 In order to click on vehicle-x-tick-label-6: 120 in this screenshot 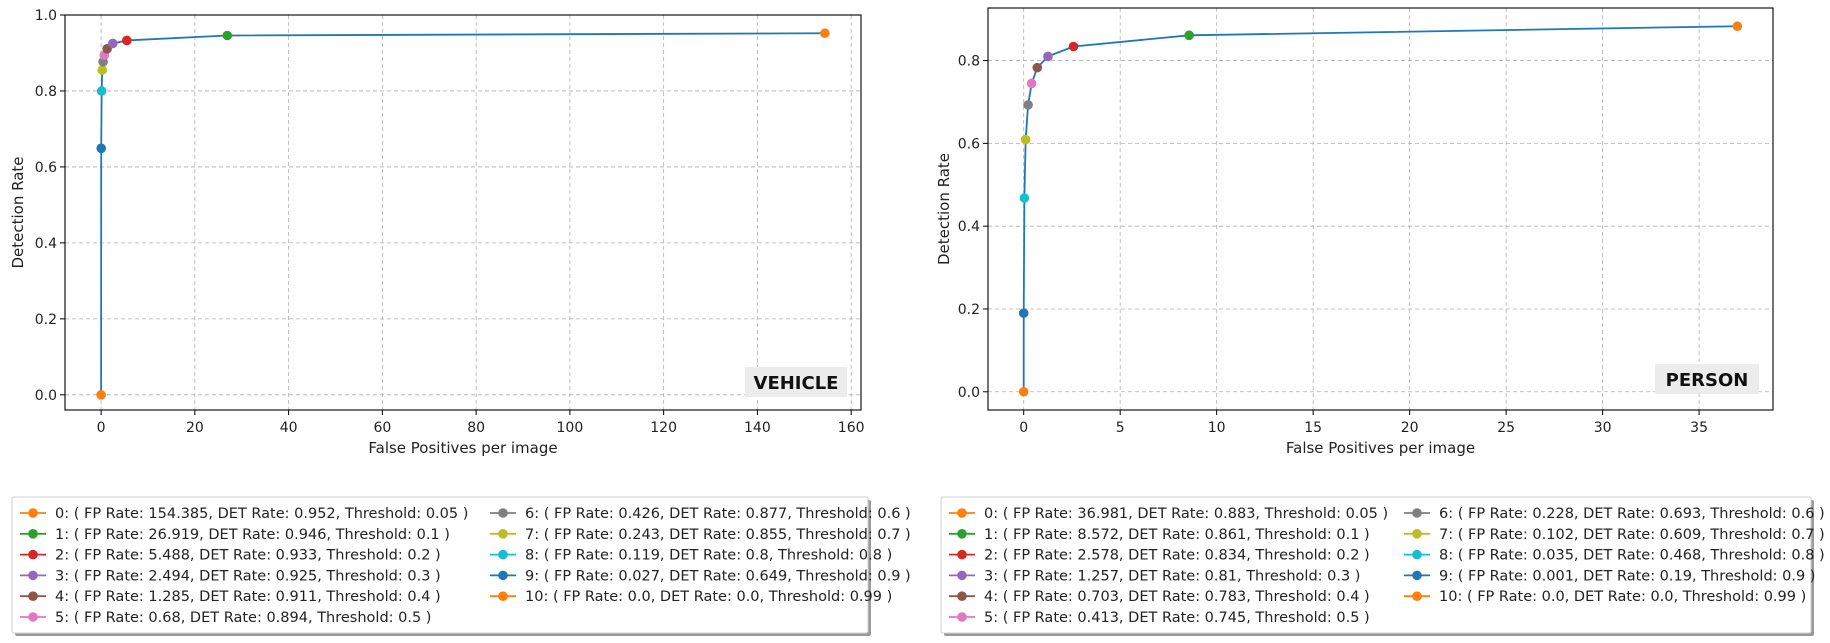, I will do `click(663, 428)`.